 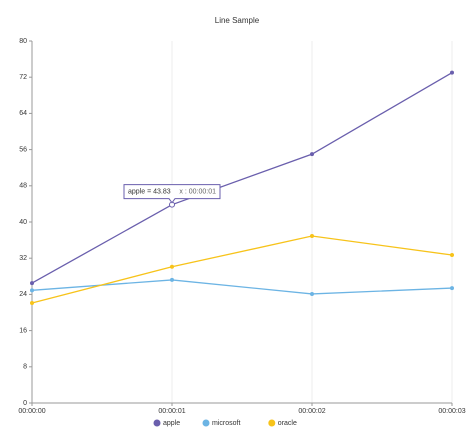 What do you see at coordinates (23, 294) in the screenshot?
I see `y-tick-label: 24` at bounding box center [23, 294].